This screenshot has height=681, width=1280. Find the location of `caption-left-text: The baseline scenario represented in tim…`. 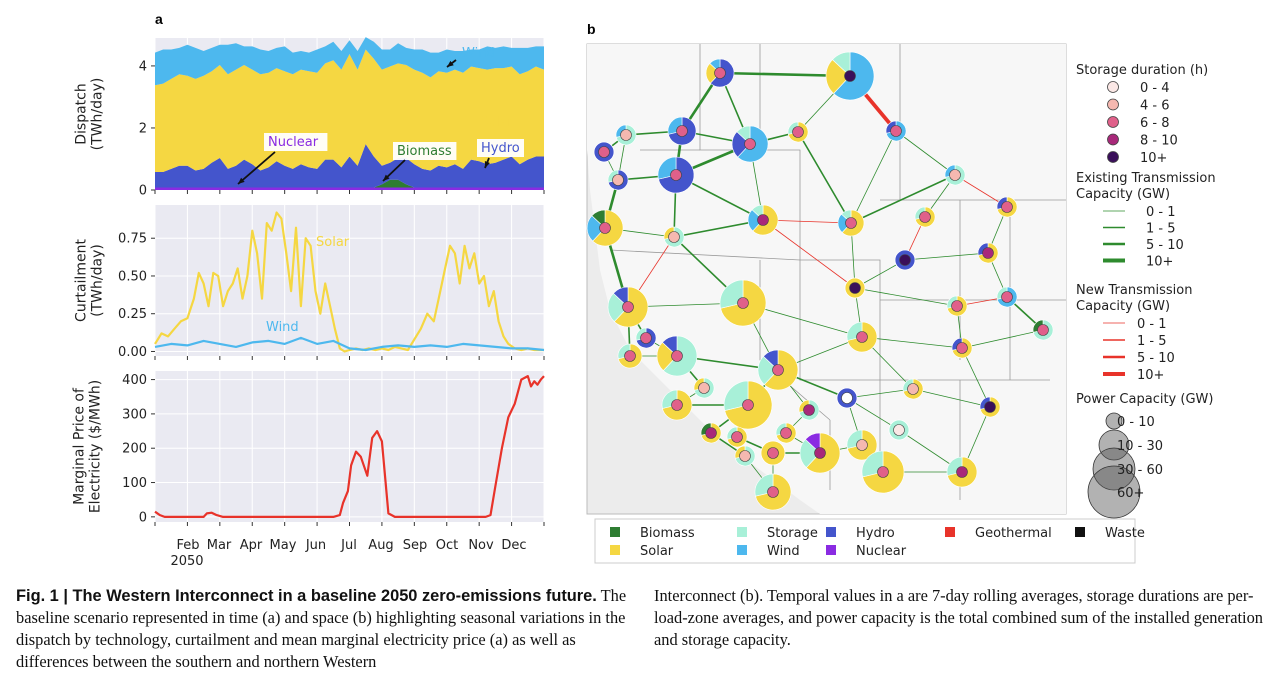

caption-left-text: The baseline scenario represented in tim… is located at coordinates (321, 628).